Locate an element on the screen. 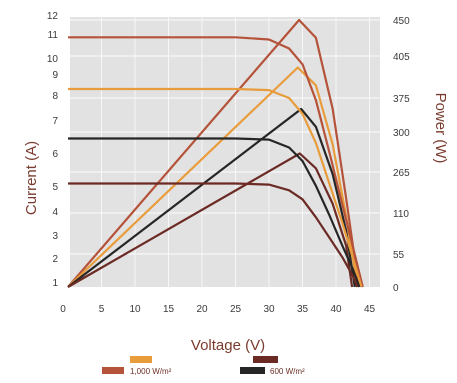  y-axis-title: Current (A) is located at coordinates (31, 178).